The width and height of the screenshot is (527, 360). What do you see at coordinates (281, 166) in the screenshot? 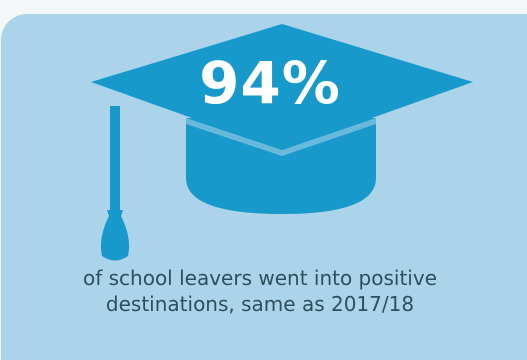
I see `cap-body` at bounding box center [281, 166].